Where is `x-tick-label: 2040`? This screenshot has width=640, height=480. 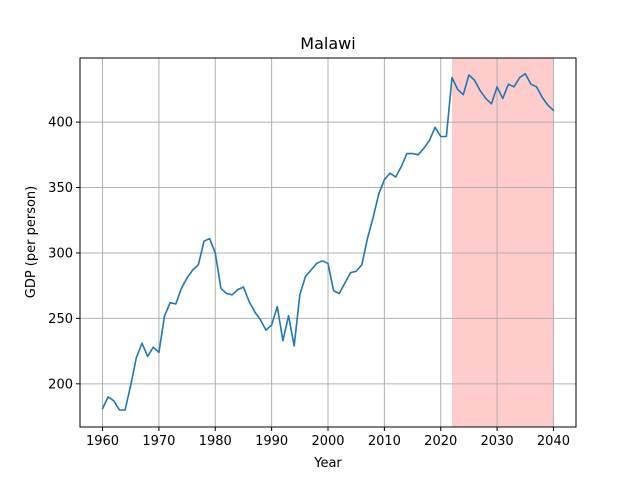 x-tick-label: 2040 is located at coordinates (553, 441).